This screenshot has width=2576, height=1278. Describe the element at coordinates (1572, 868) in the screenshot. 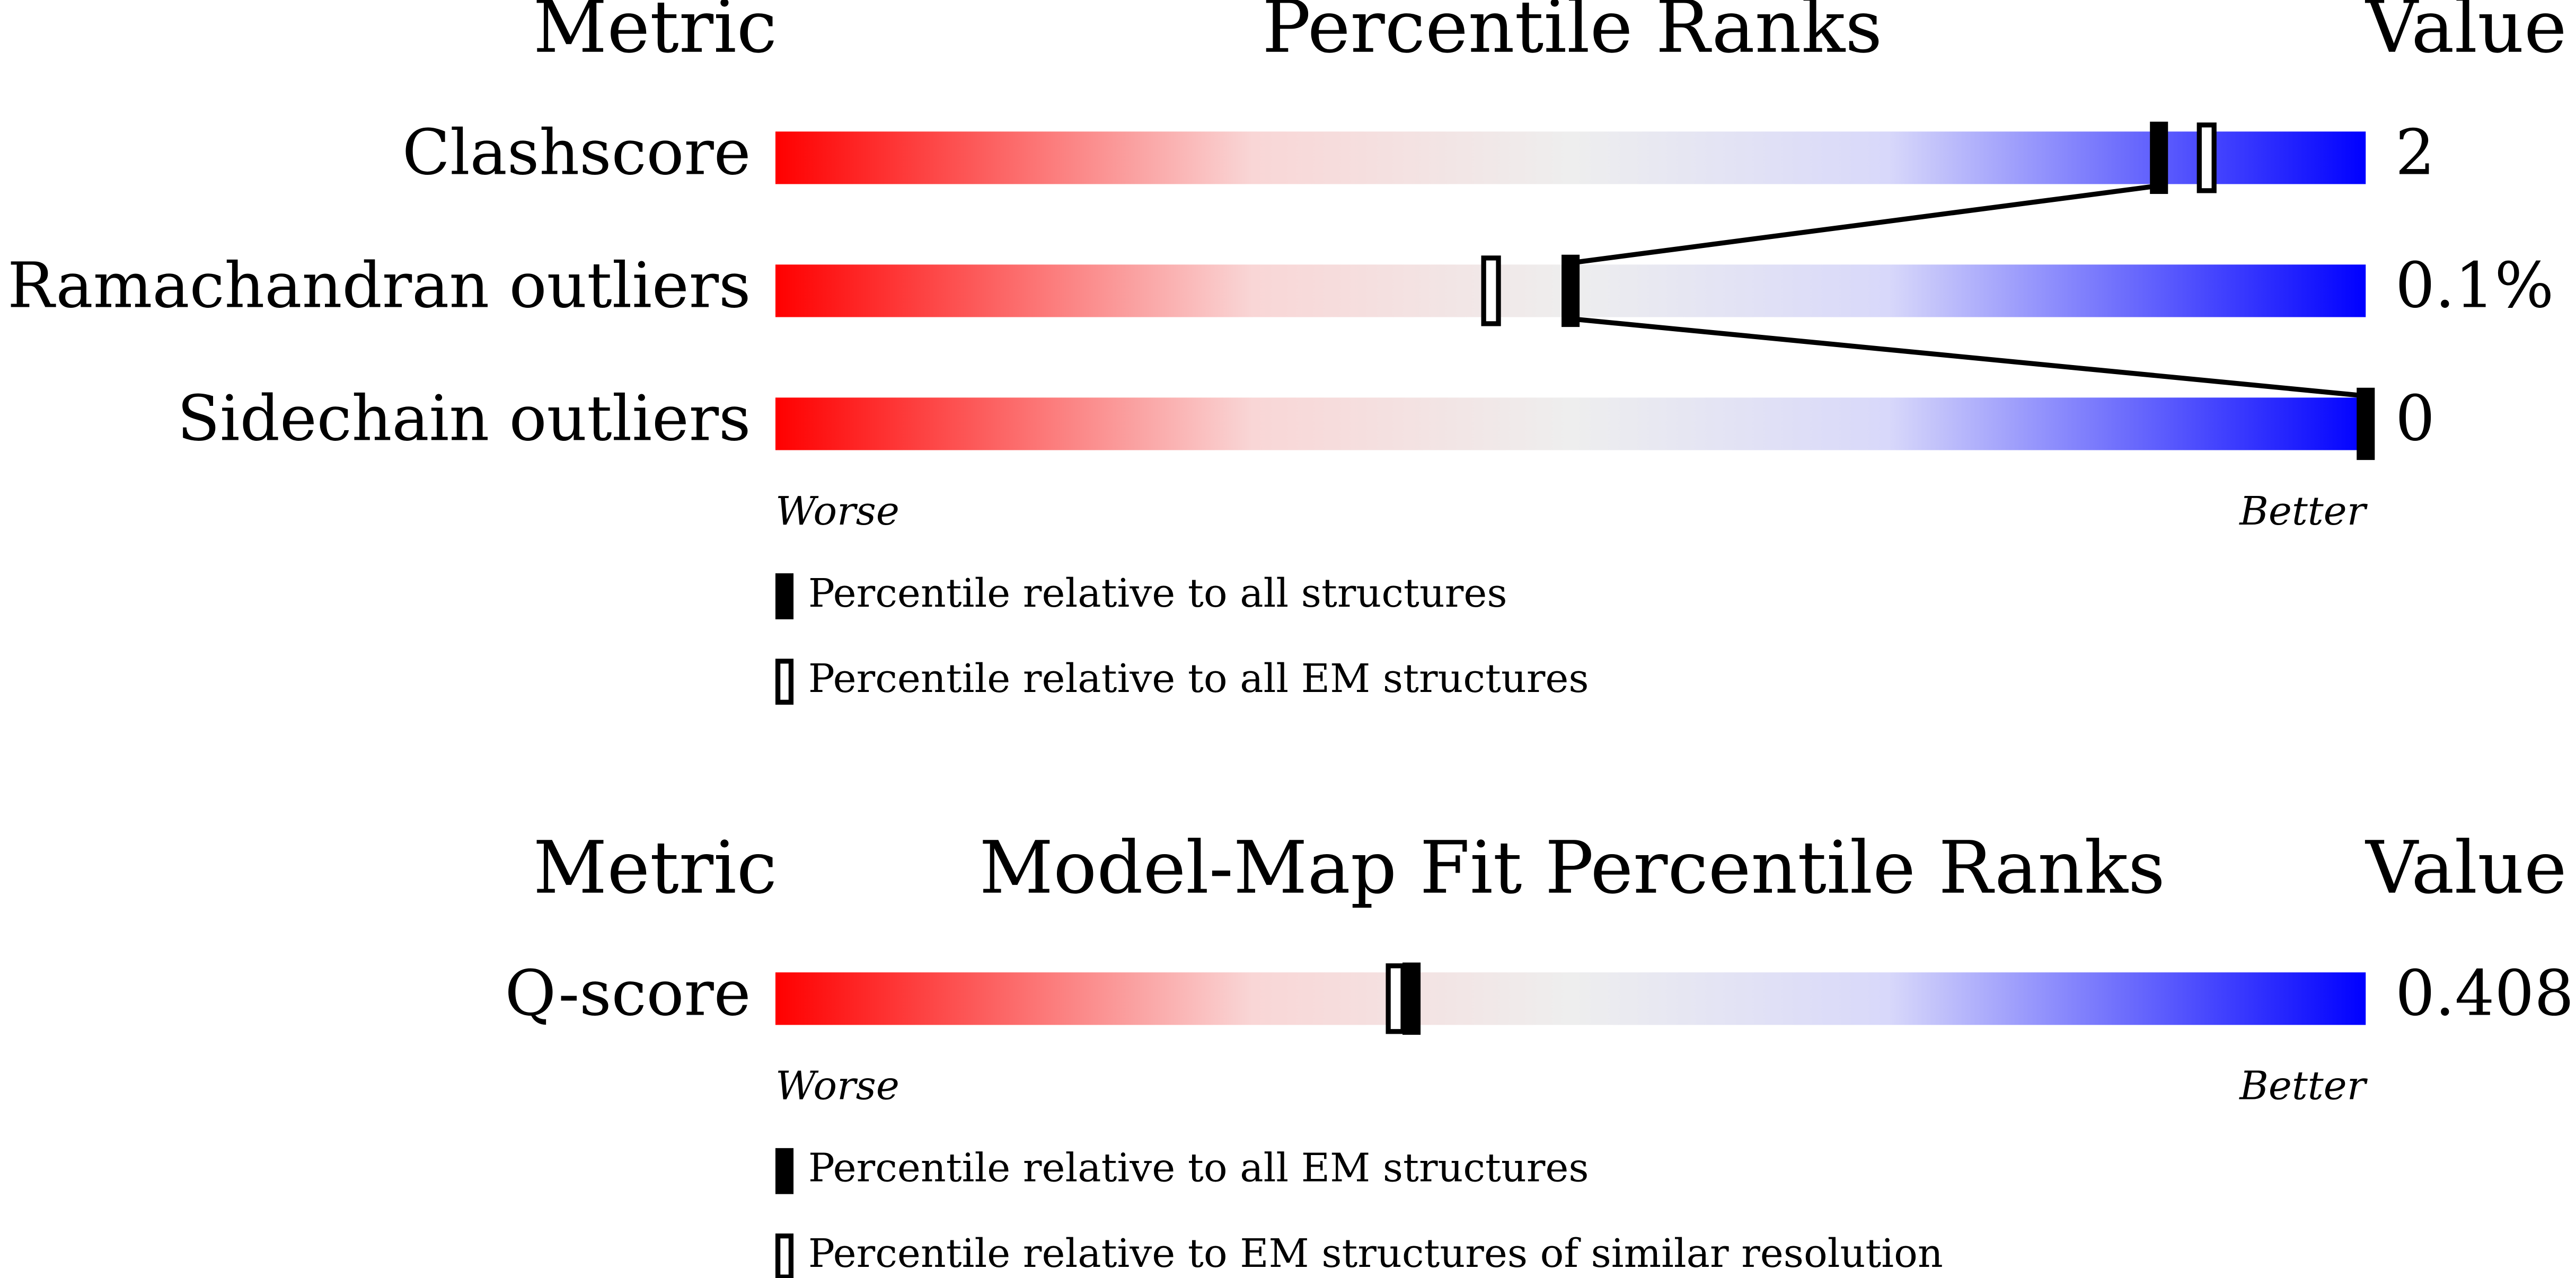

I see `chart-title: Model-Map Fit Percentile Ranks` at that location.